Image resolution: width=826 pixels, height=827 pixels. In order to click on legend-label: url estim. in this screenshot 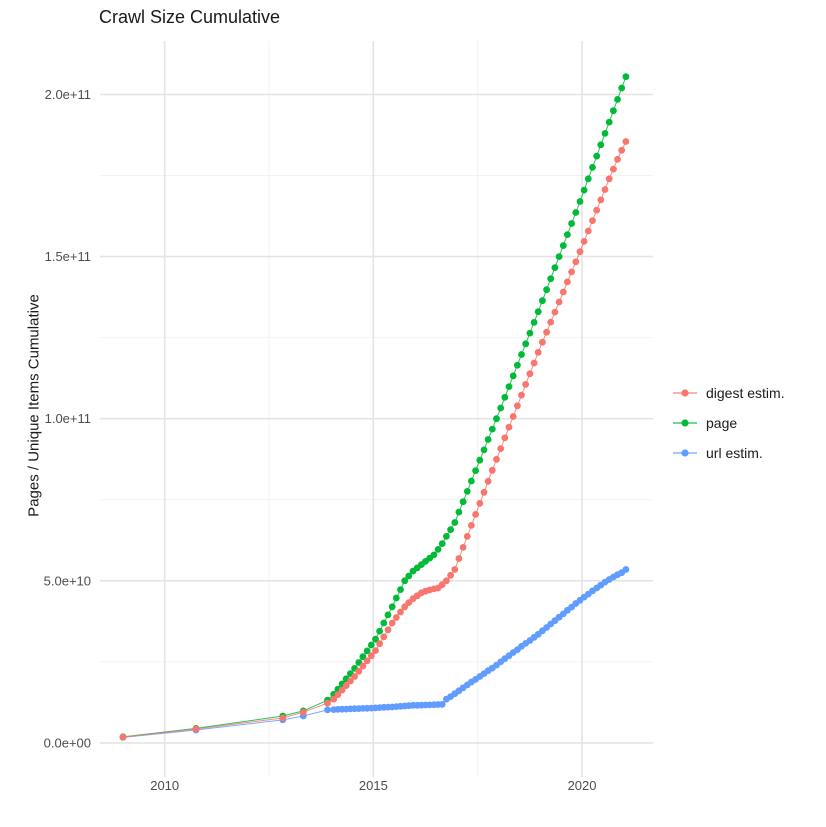, I will do `click(734, 453)`.